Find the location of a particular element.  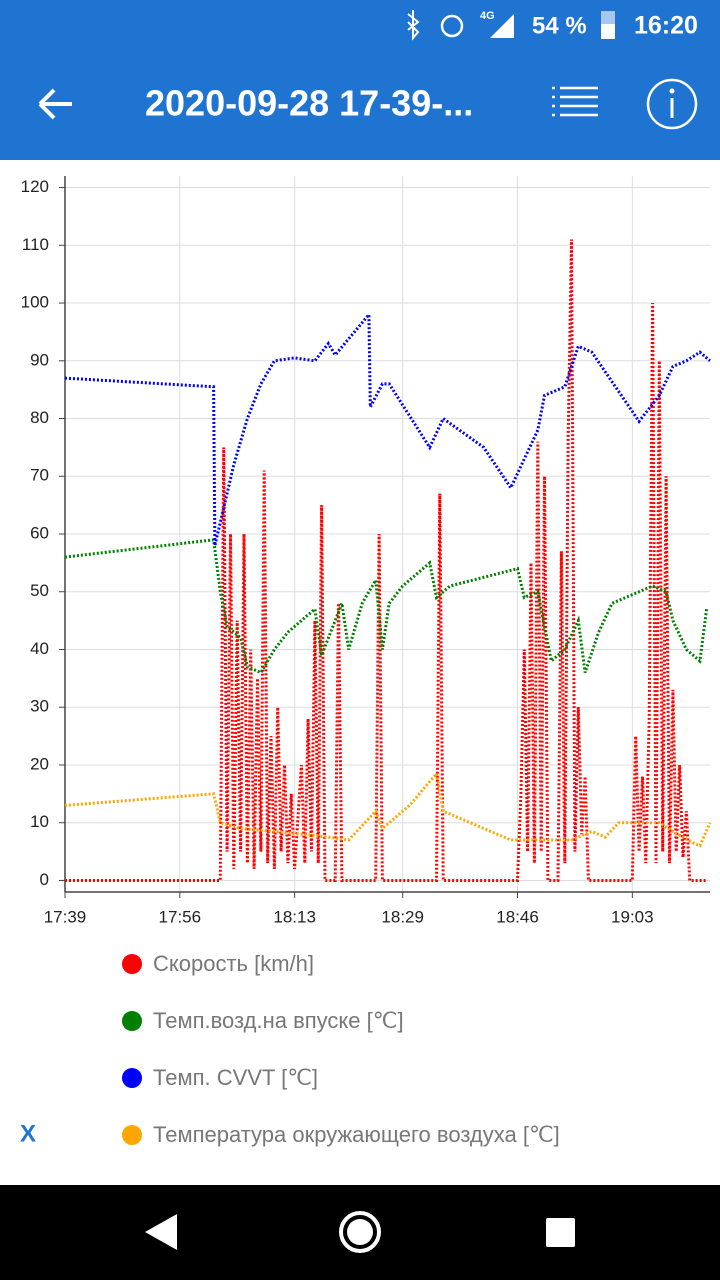

legend-label: Темп.возд.на впуске [℃] is located at coordinates (278, 1020).